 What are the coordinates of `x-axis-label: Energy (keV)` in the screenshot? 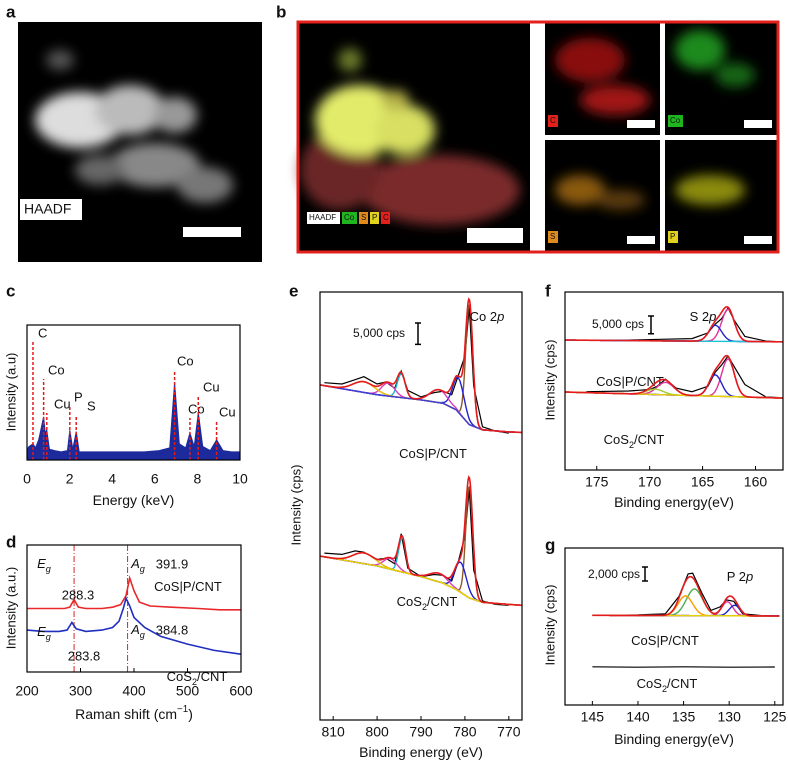 It's located at (134, 500).